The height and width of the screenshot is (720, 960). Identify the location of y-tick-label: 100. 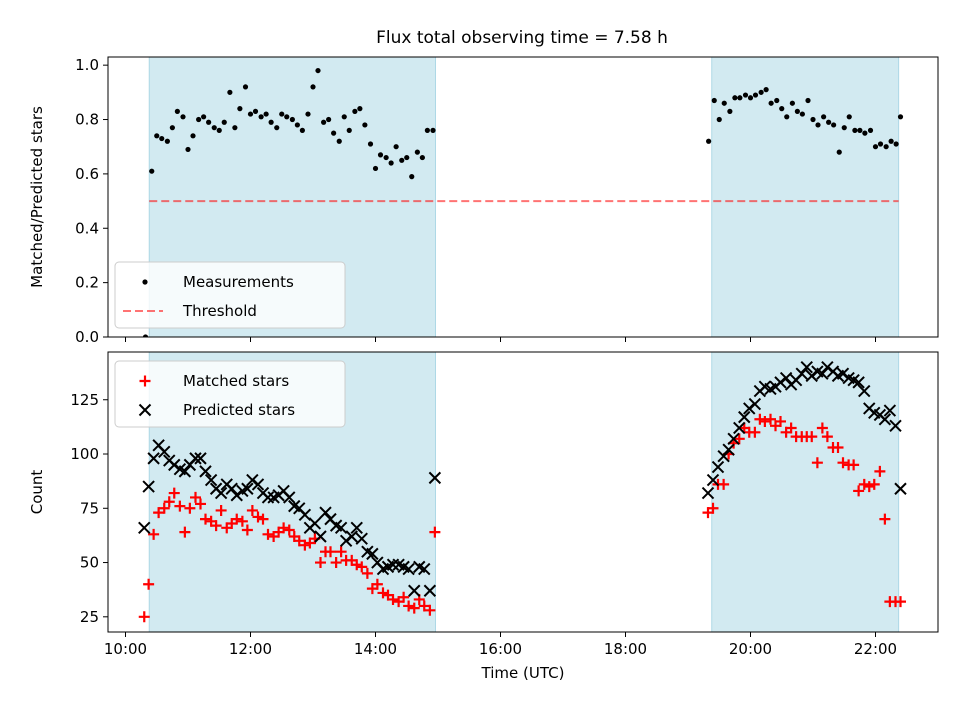
(84, 454).